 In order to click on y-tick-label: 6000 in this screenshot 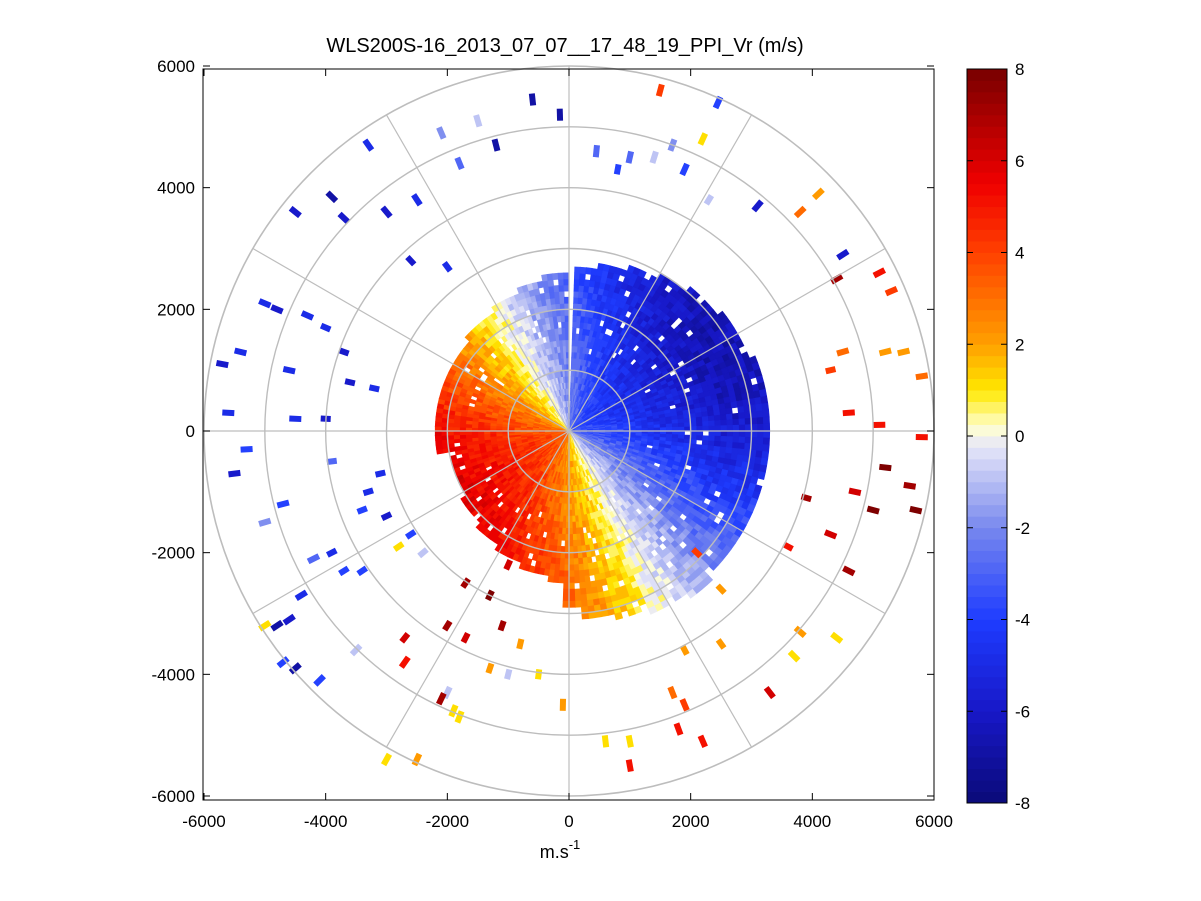, I will do `click(176, 66)`.